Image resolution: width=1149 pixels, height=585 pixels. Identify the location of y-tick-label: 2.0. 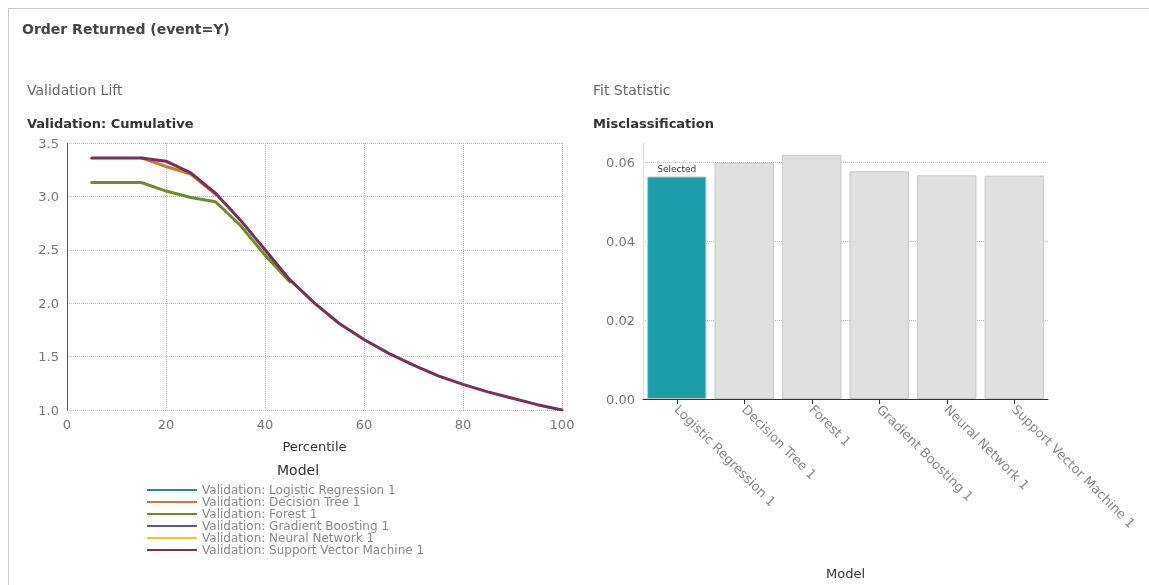
(48, 303).